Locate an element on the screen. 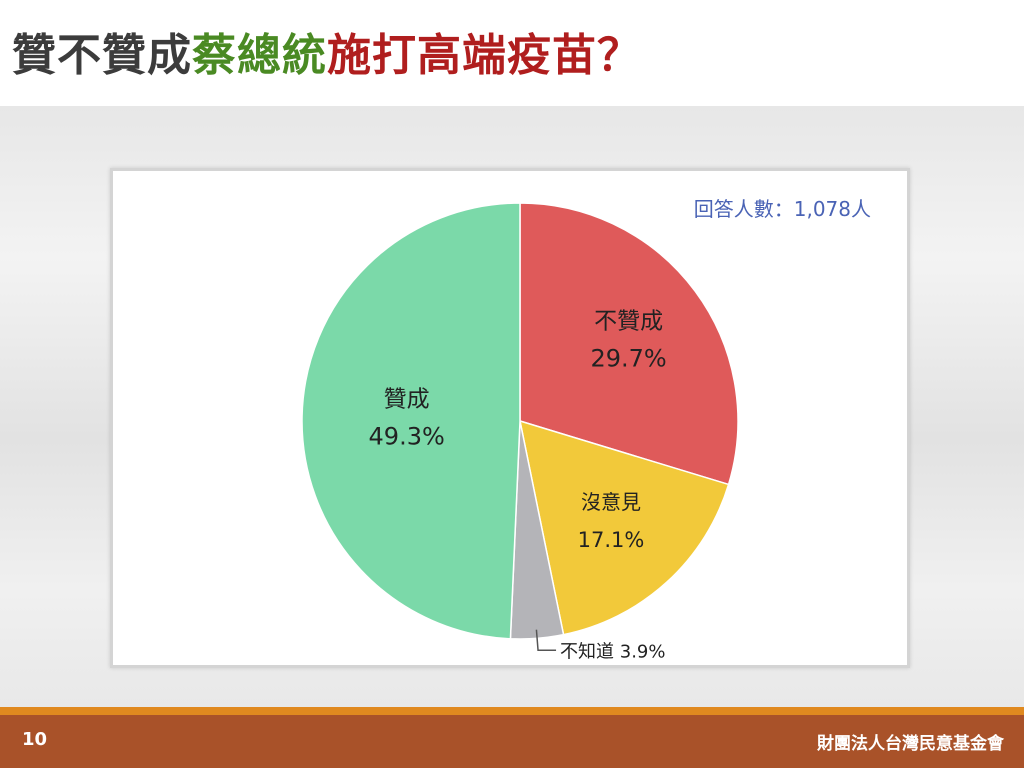 This screenshot has width=1024, height=768. slice-value-1: 17.1% is located at coordinates (611, 540).